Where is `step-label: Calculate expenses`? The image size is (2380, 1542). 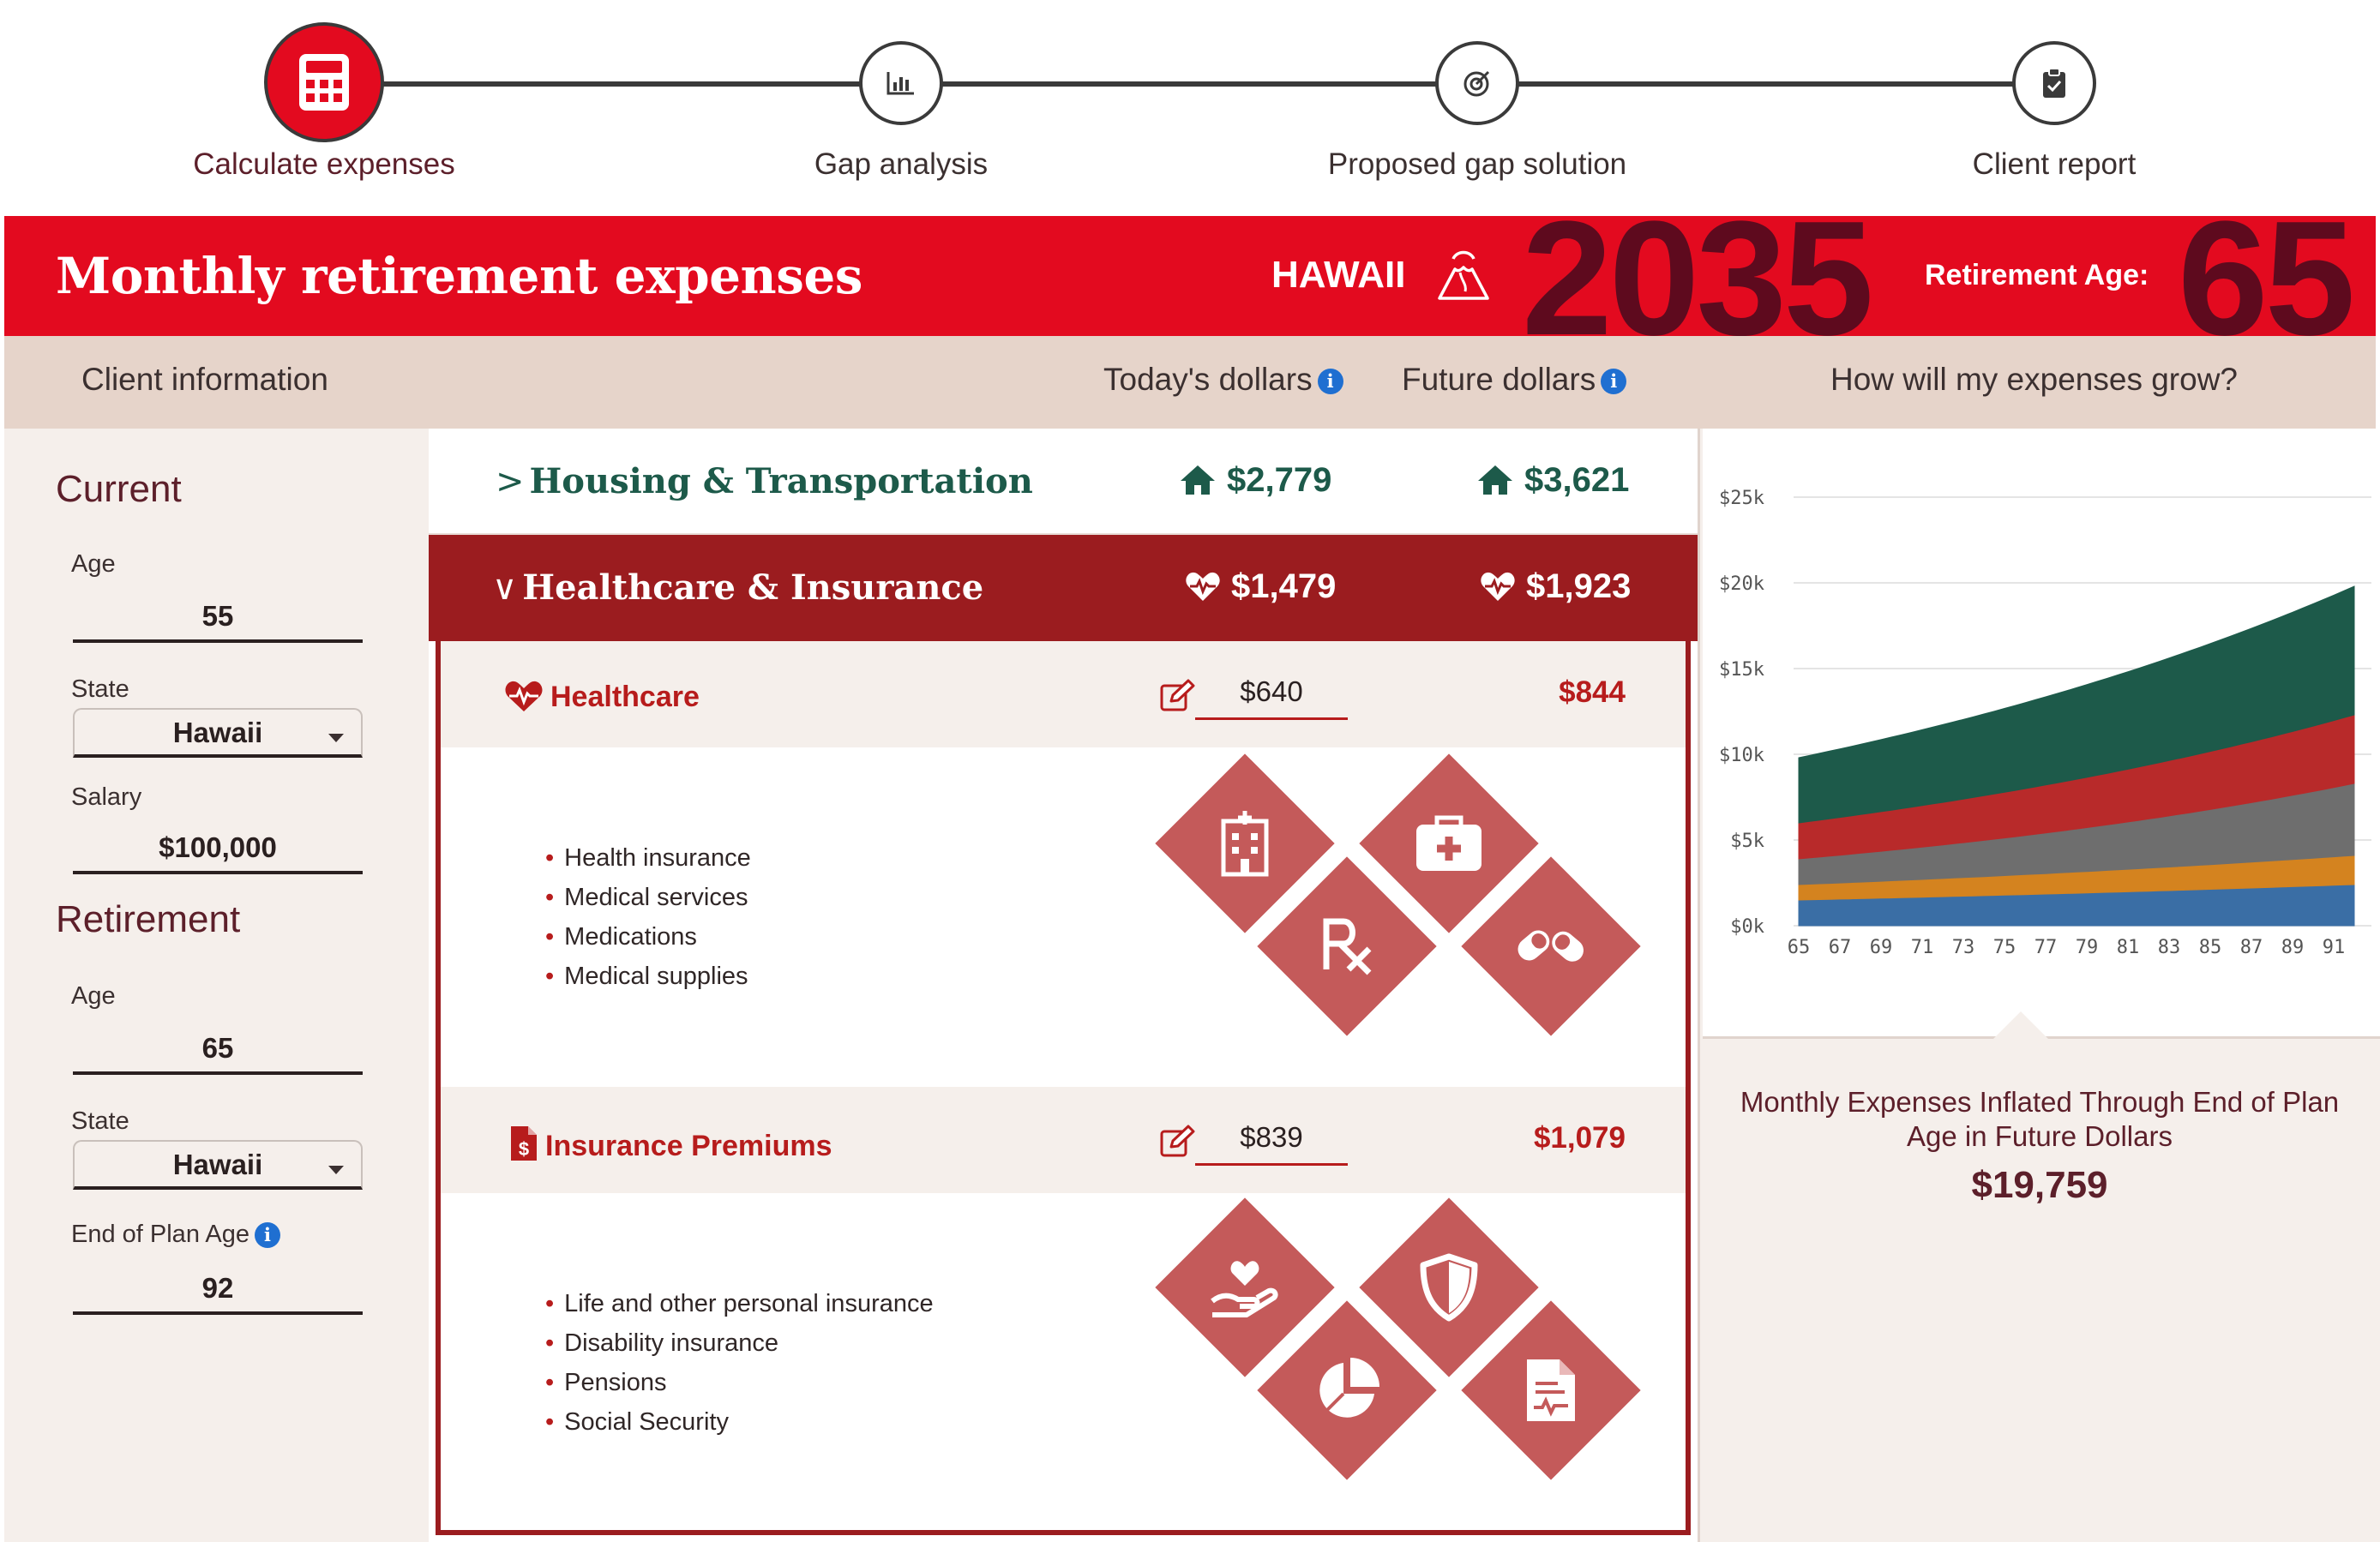 step-label: Calculate expenses is located at coordinates (324, 164).